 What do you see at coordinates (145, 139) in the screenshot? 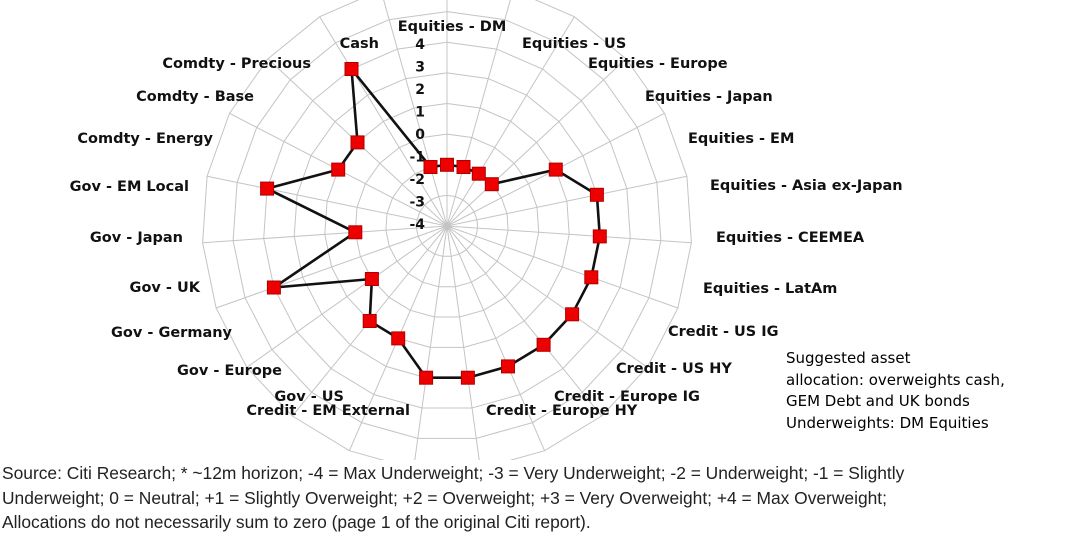
I see `category-label: Comdty - Energy` at bounding box center [145, 139].